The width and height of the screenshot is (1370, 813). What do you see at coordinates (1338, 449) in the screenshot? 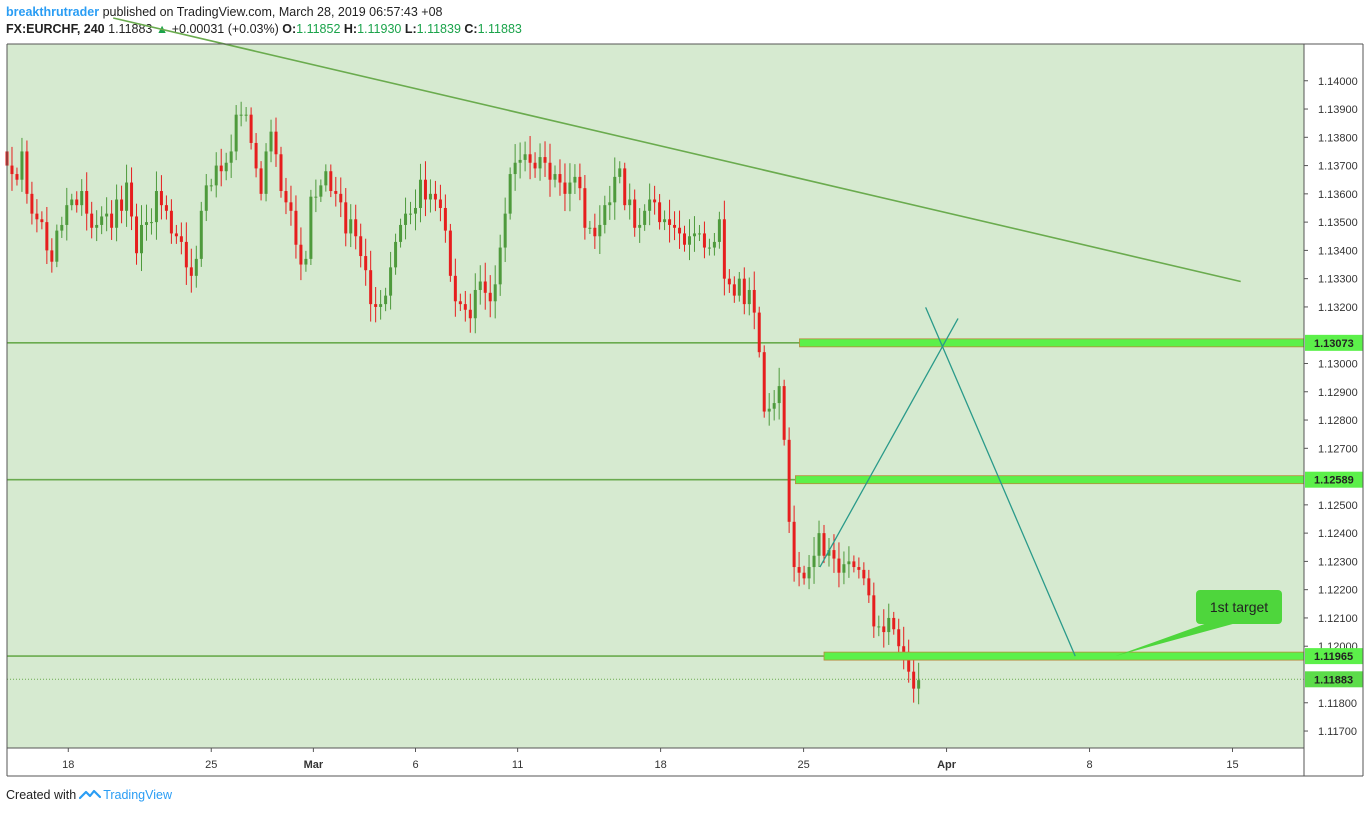
I see `price-tick-label: 1.12700` at bounding box center [1338, 449].